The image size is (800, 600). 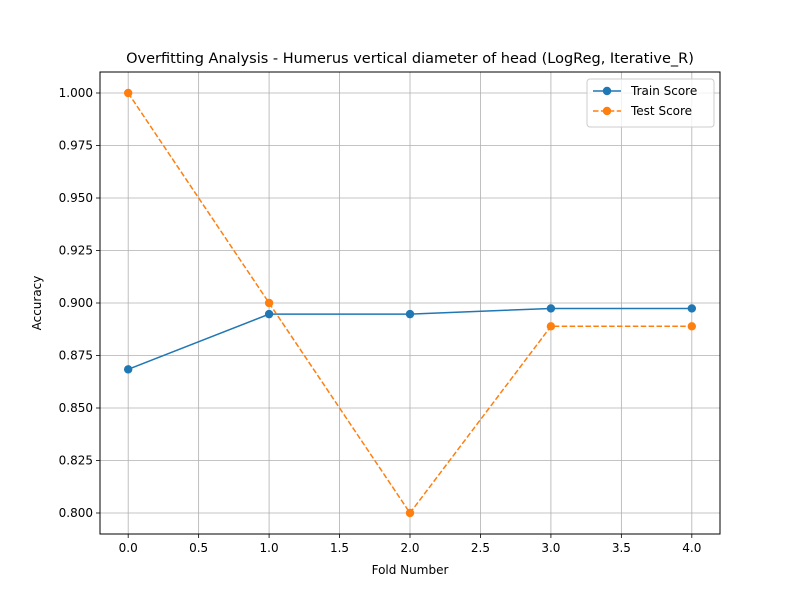 What do you see at coordinates (76, 356) in the screenshot?
I see `y-tick-label: 0.875` at bounding box center [76, 356].